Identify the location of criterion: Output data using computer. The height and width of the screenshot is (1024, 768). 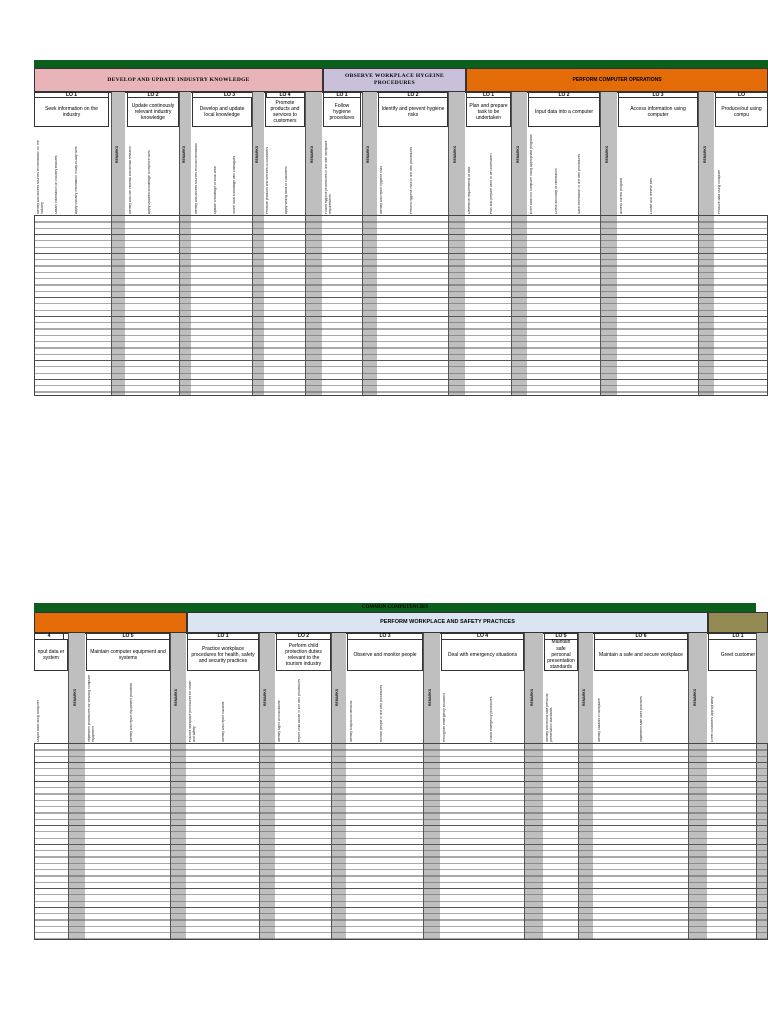
(38, 721).